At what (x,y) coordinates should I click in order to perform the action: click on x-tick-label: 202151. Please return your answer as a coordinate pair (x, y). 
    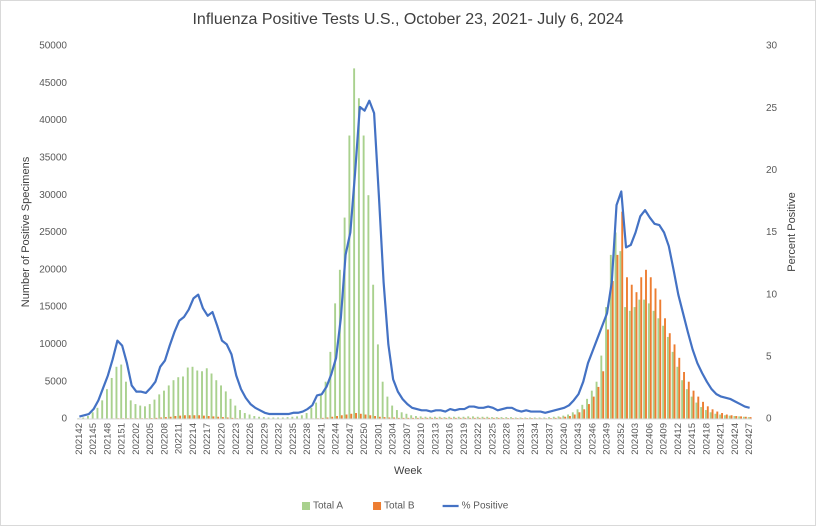
    Looking at the image, I should click on (122, 439).